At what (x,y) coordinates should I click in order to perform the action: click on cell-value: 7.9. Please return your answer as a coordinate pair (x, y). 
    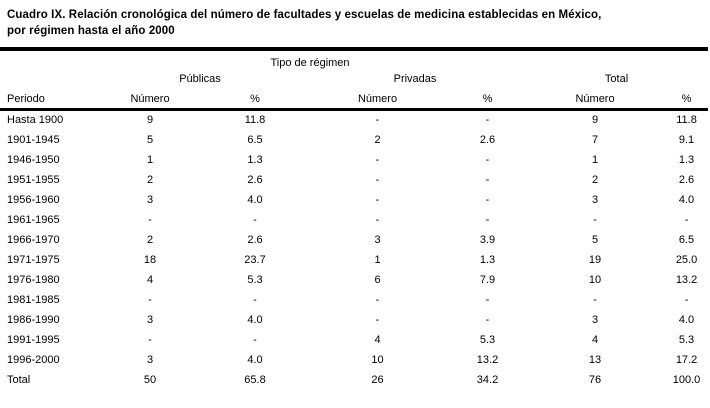
    Looking at the image, I should click on (487, 279).